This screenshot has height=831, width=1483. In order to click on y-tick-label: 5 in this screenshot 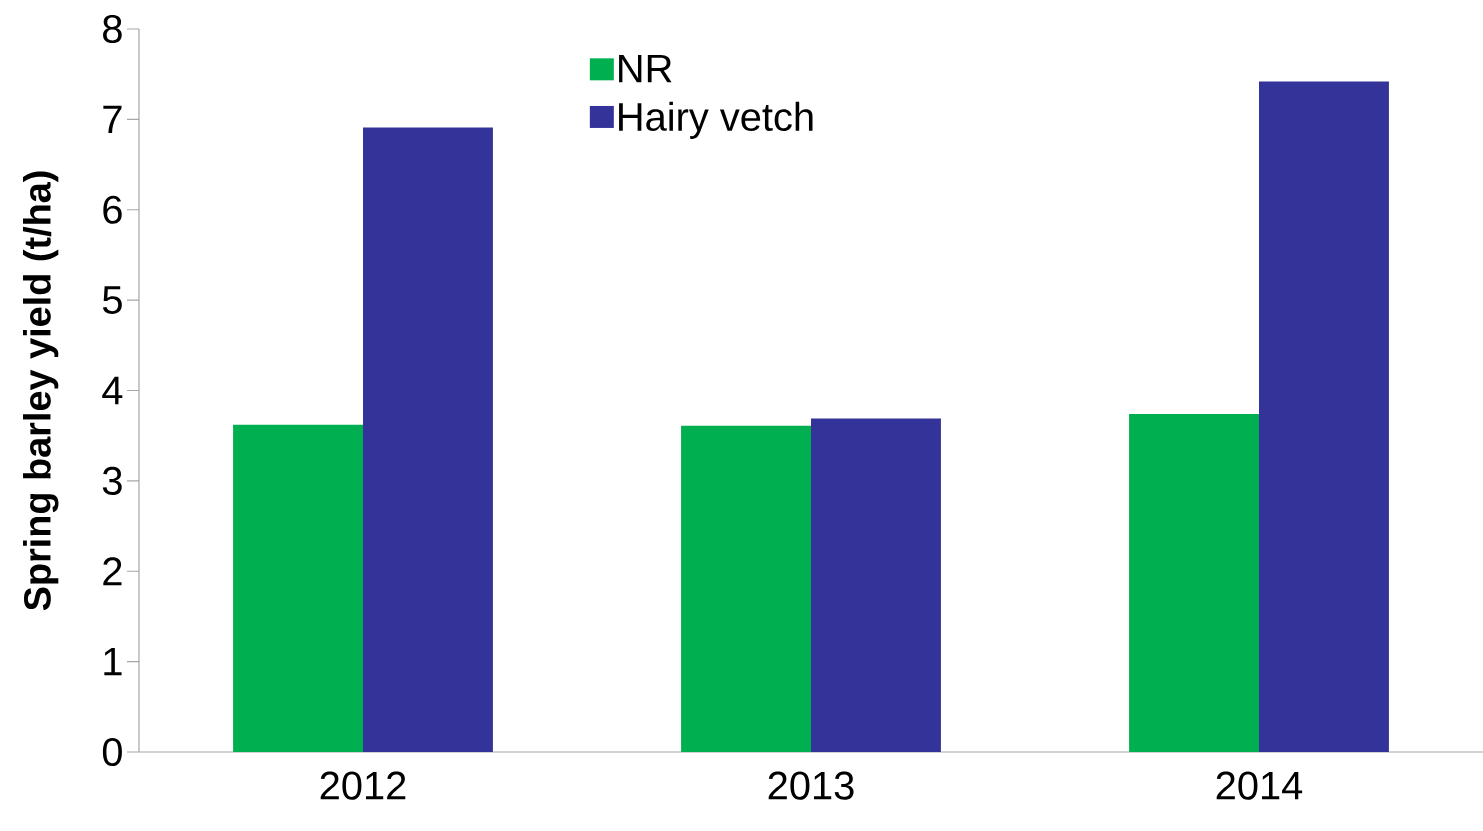, I will do `click(112, 300)`.